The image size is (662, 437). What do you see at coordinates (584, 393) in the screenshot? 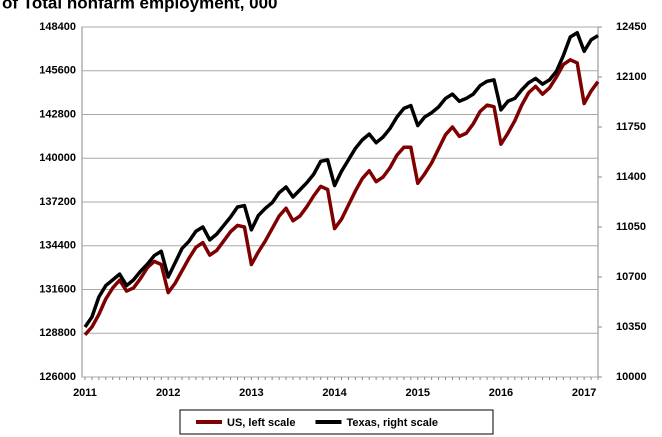
I see `x-tick-label: 2017` at bounding box center [584, 393].